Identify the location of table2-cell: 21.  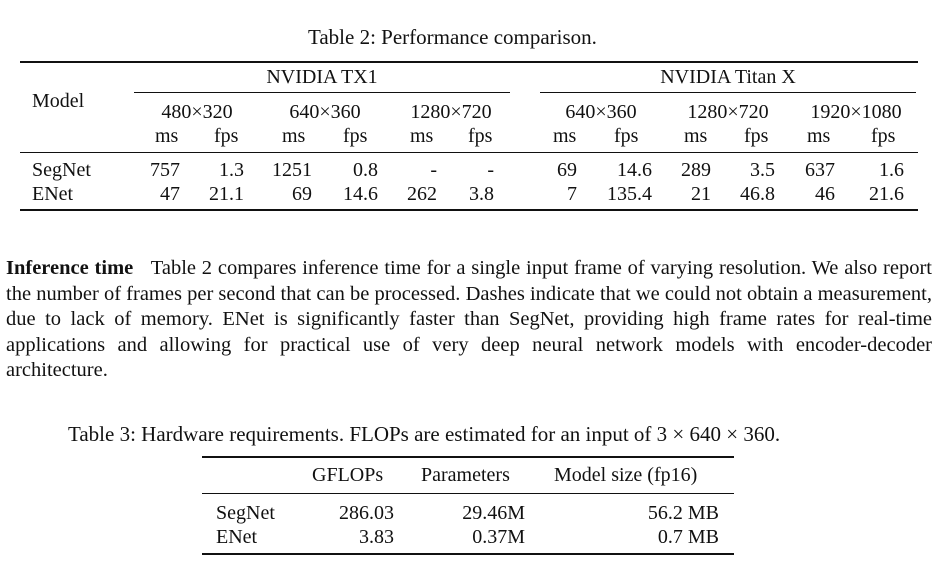
(701, 194).